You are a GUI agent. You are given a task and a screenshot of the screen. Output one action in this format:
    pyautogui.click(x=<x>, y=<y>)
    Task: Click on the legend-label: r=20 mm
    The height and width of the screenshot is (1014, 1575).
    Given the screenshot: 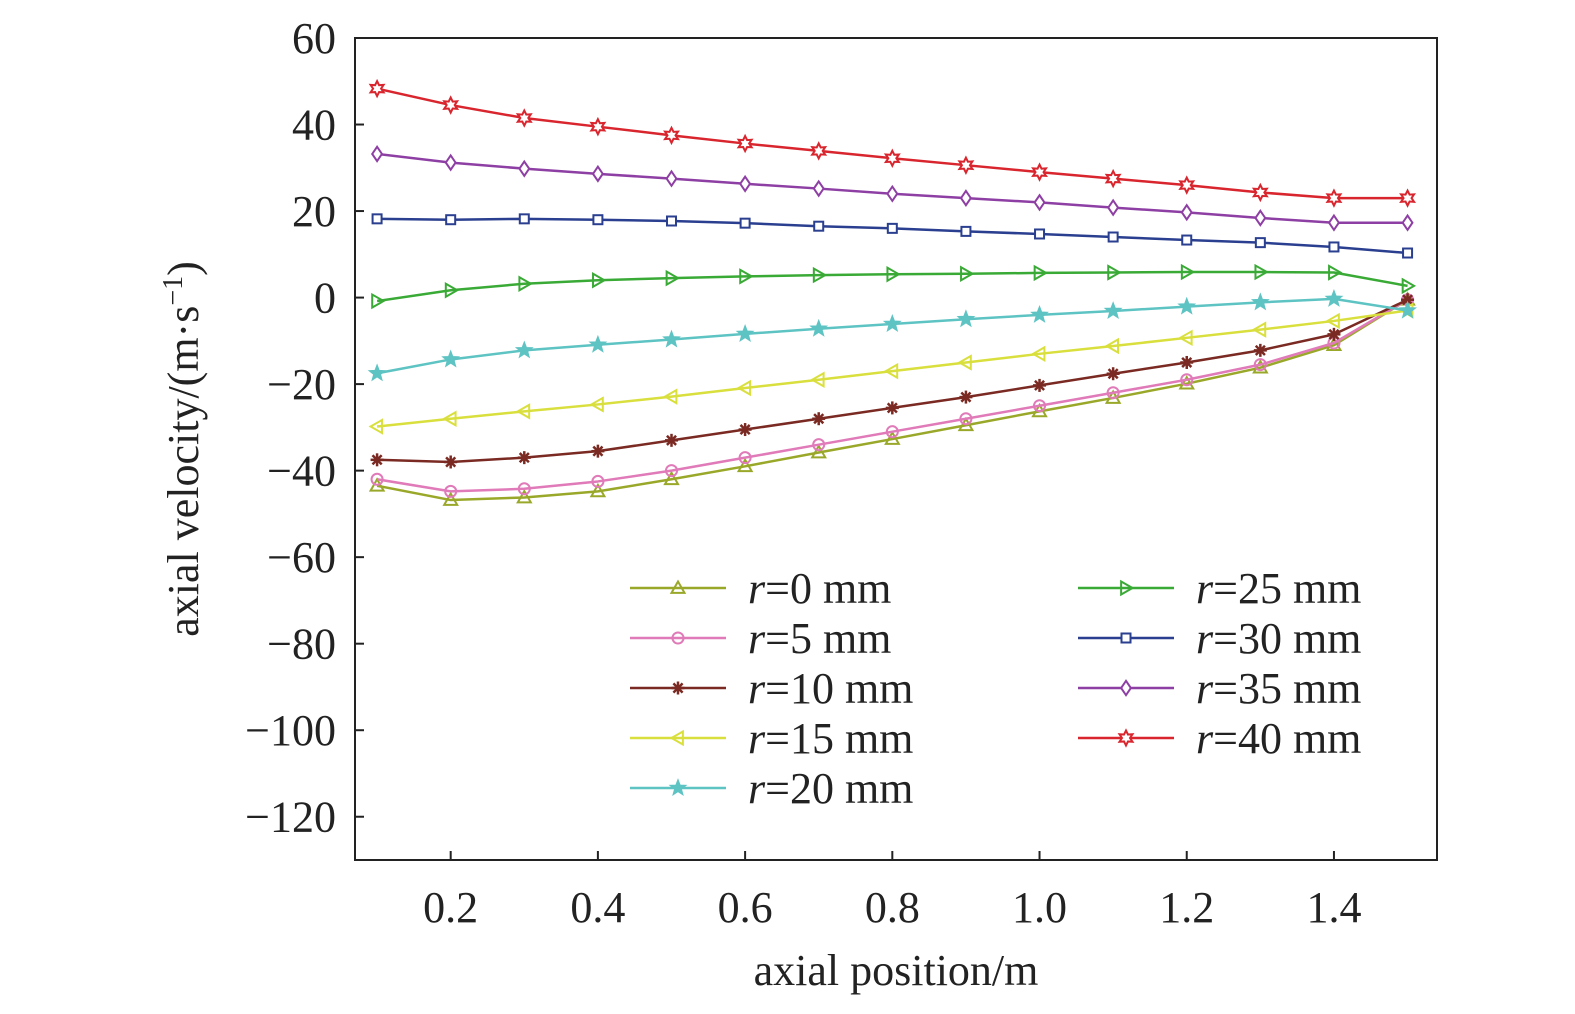 What is the action you would take?
    pyautogui.click(x=830, y=788)
    